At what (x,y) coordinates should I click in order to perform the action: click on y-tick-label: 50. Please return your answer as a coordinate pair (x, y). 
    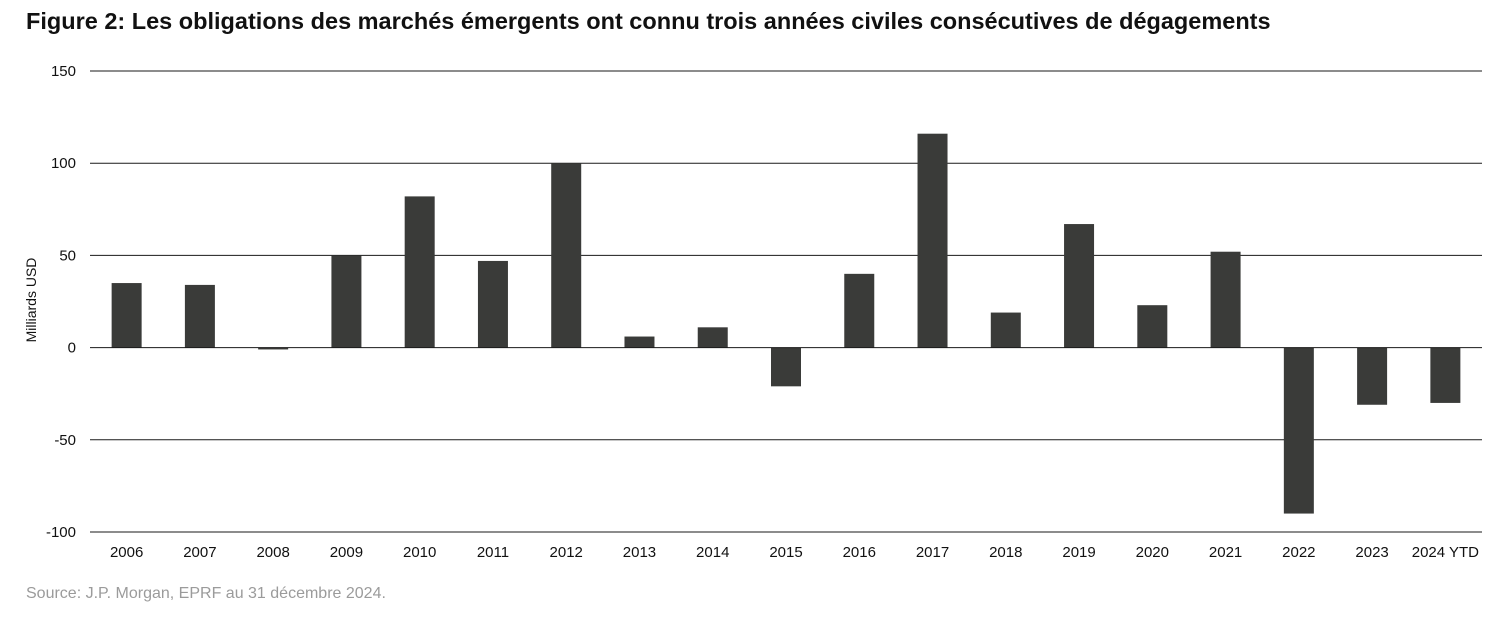
    Looking at the image, I should click on (67, 255).